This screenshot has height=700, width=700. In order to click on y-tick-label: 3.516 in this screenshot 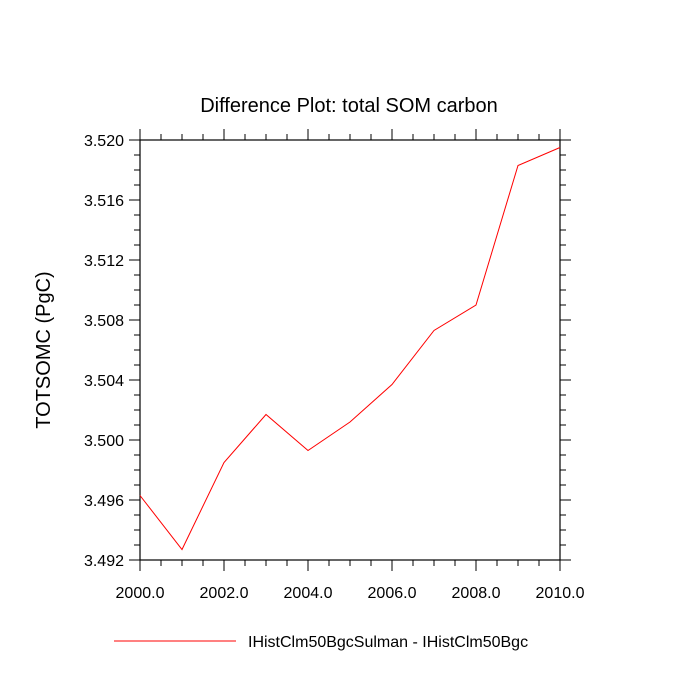, I will do `click(104, 201)`.